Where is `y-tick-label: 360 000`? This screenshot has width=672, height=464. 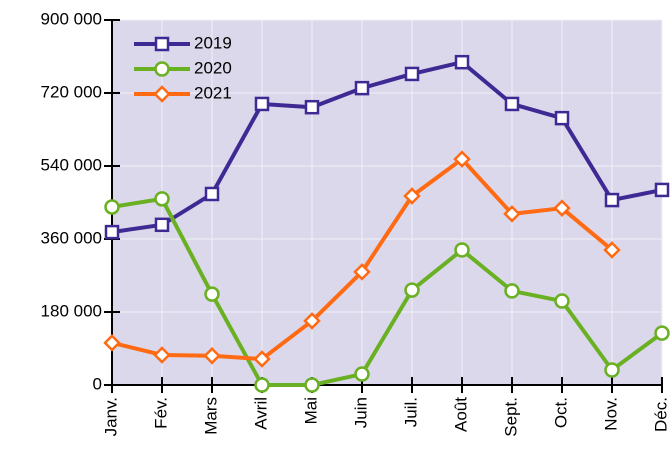 y-tick-label: 360 000 is located at coordinates (71, 237).